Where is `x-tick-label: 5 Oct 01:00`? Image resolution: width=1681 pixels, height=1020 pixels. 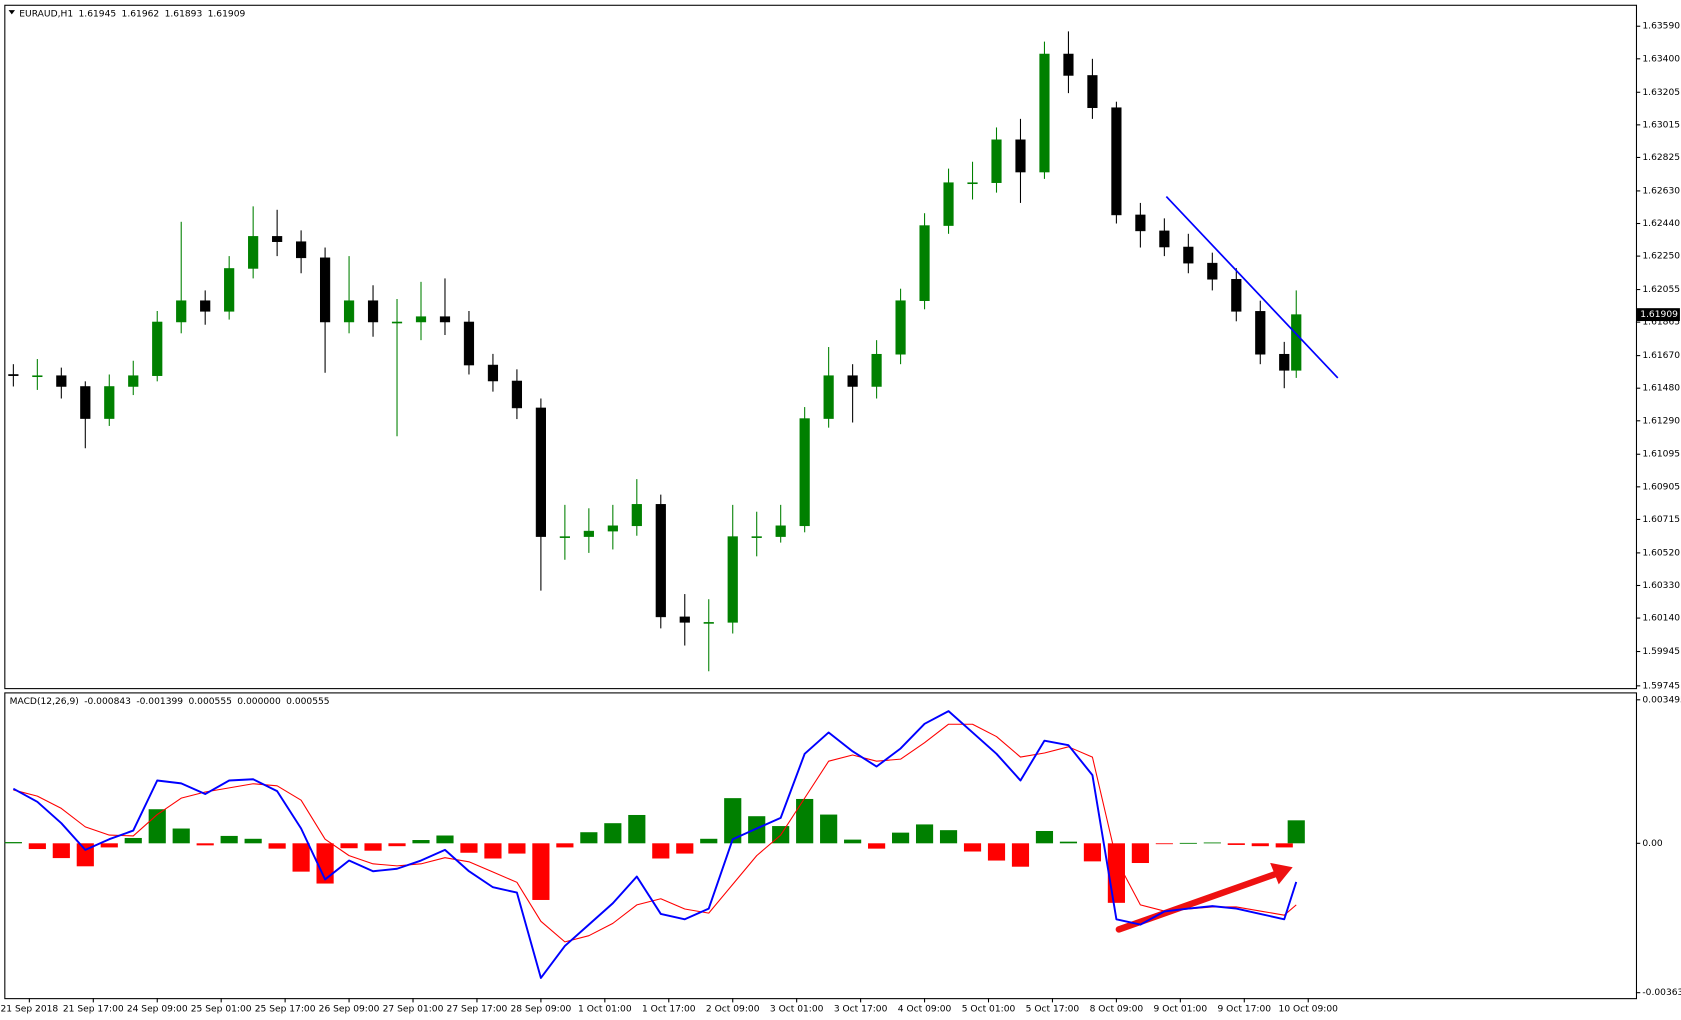
x-tick-label: 5 Oct 01:00 is located at coordinates (989, 1009).